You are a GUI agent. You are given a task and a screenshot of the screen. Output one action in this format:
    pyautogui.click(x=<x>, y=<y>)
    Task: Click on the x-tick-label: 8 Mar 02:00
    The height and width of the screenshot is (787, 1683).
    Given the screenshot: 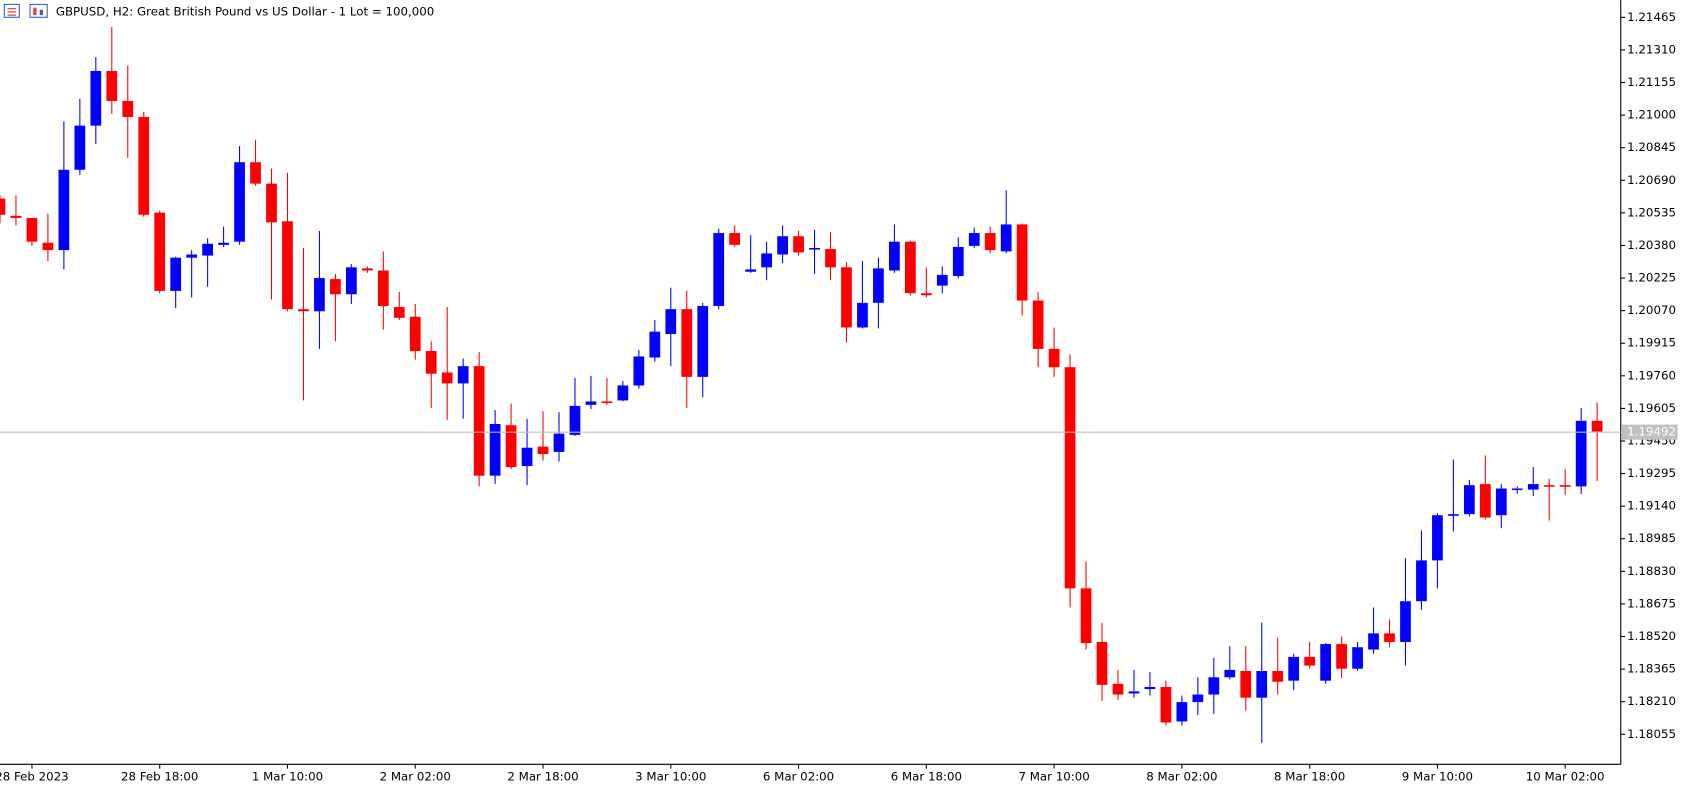 What is the action you would take?
    pyautogui.click(x=1181, y=777)
    